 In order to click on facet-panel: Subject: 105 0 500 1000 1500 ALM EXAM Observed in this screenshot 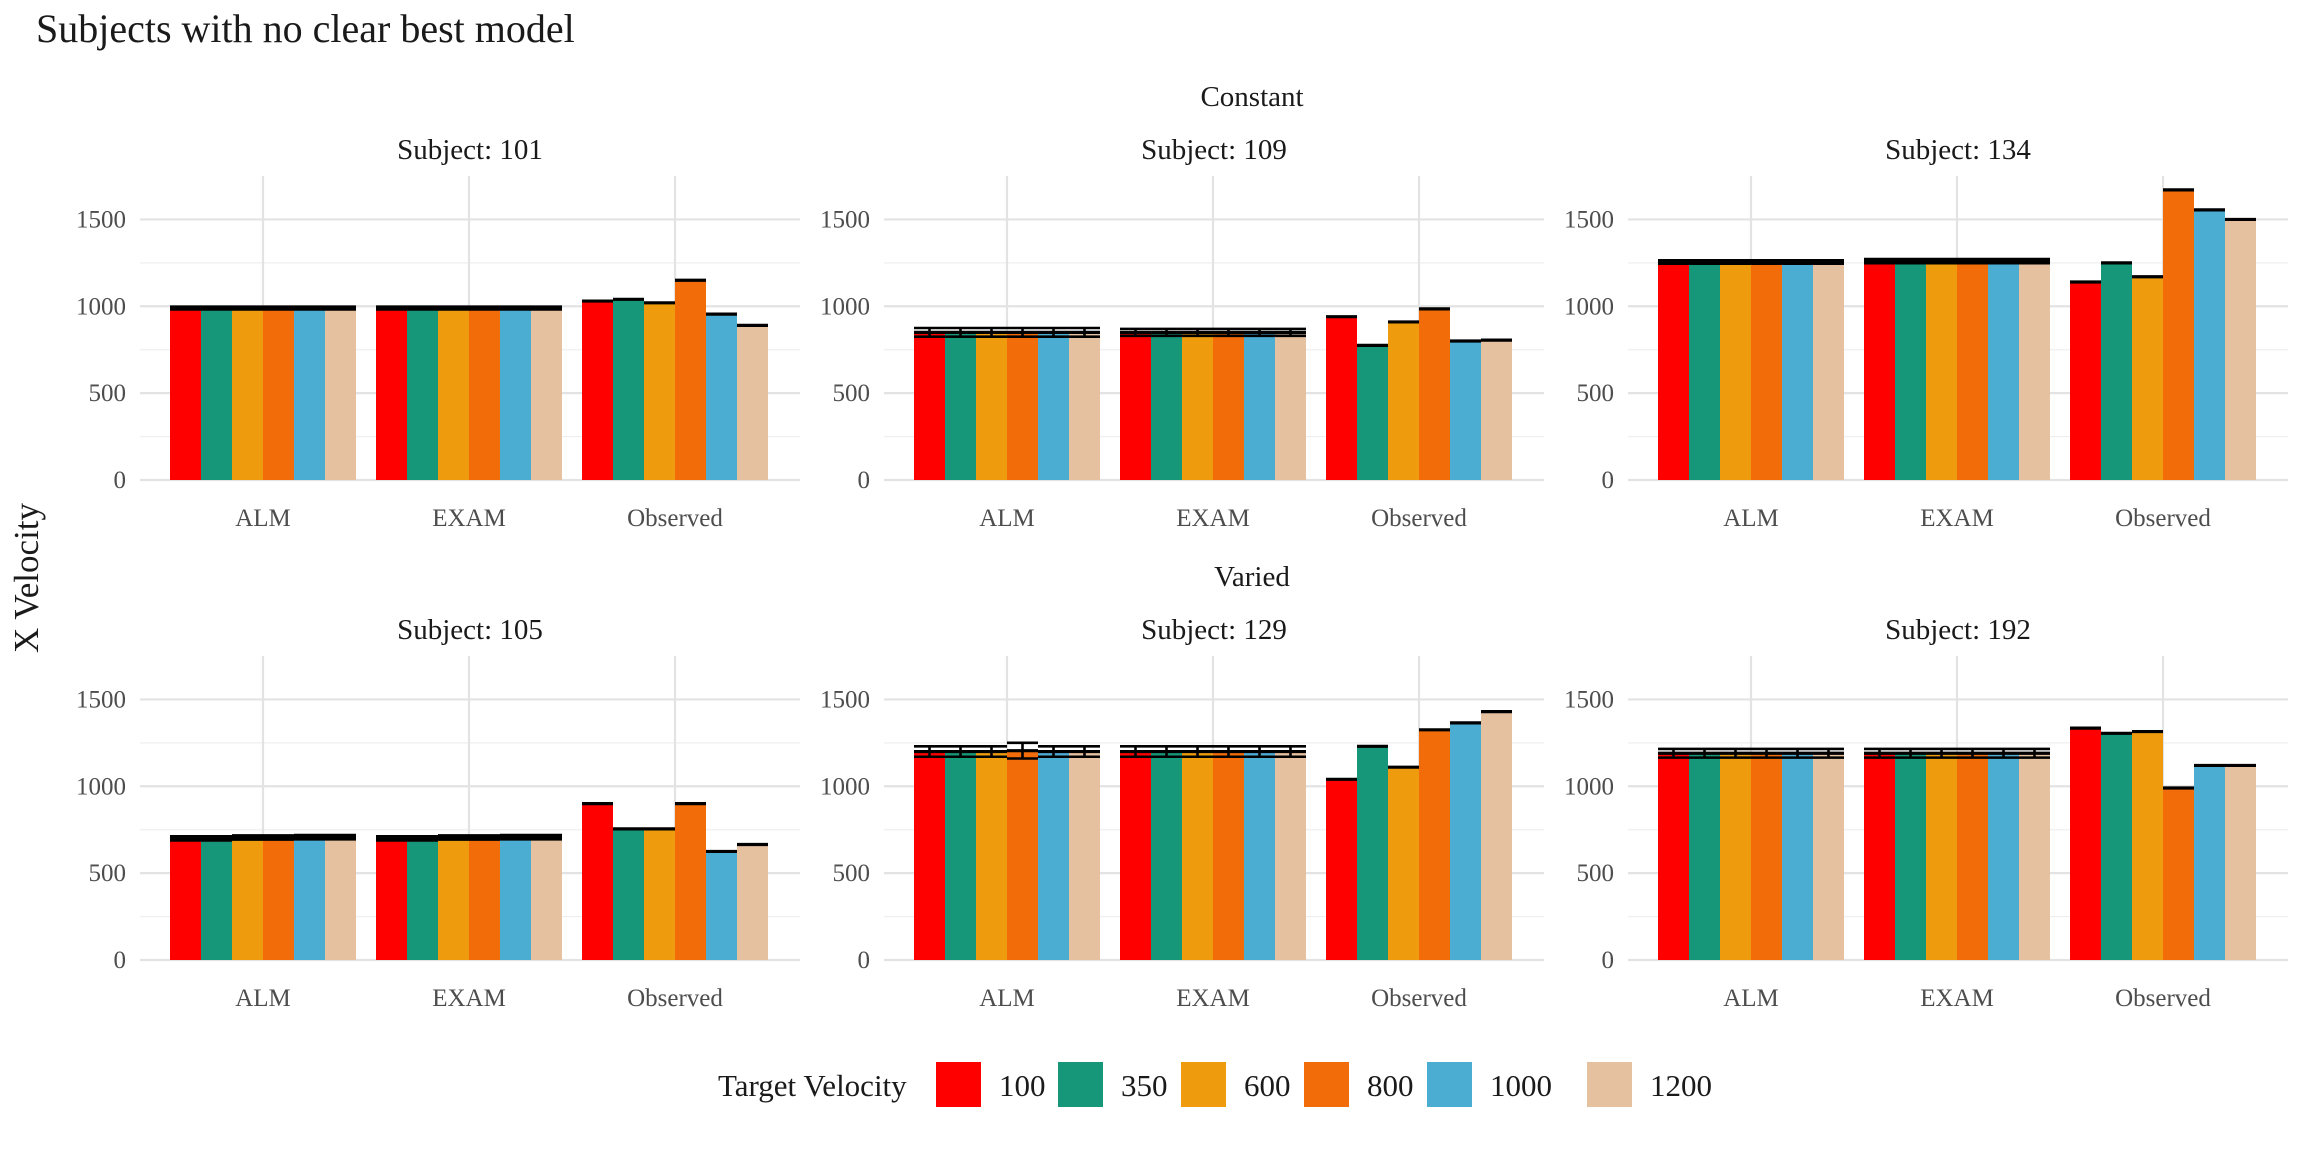, I will do `click(438, 813)`.